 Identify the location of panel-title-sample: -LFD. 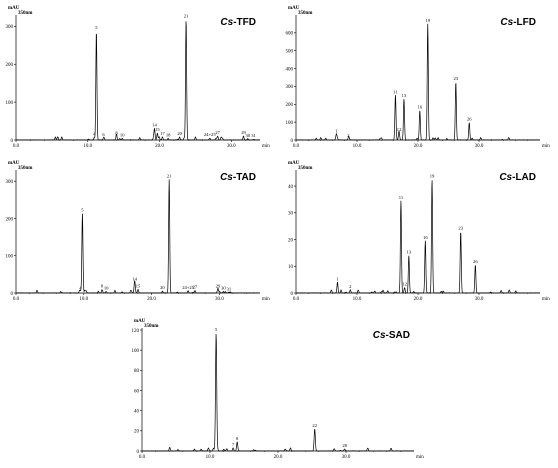
(524, 22).